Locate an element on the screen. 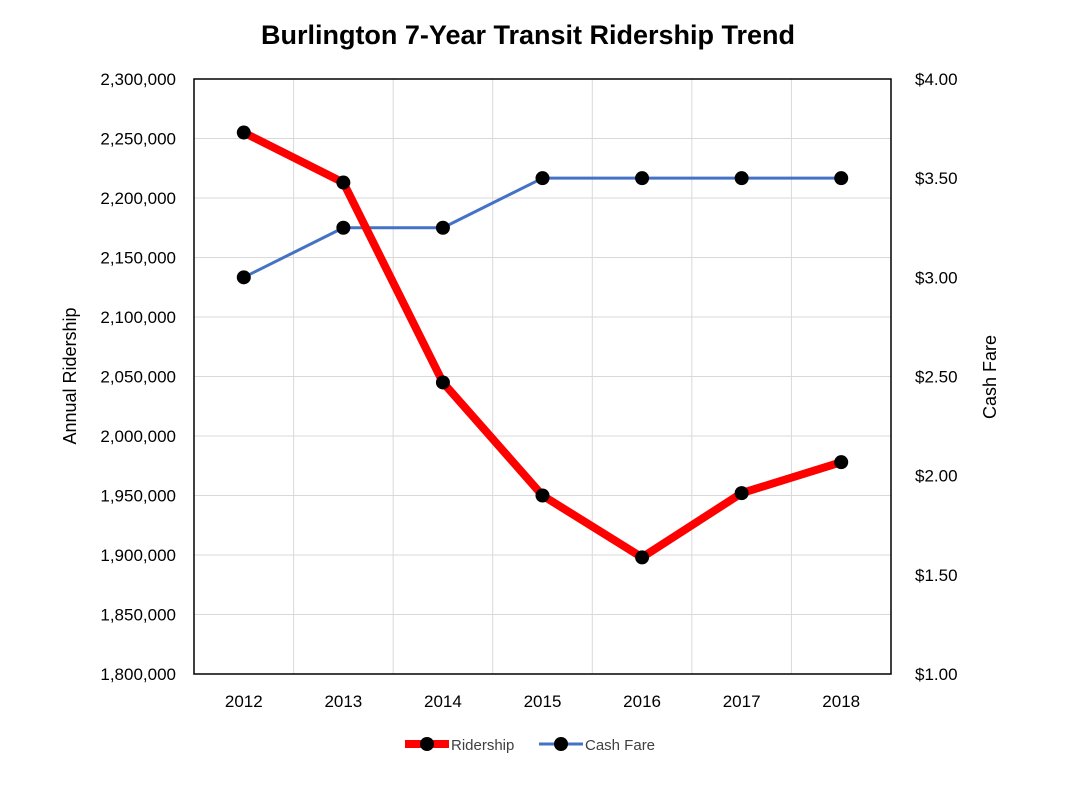 This screenshot has height=793, width=1073. x-tick-label: 2015 is located at coordinates (543, 701).